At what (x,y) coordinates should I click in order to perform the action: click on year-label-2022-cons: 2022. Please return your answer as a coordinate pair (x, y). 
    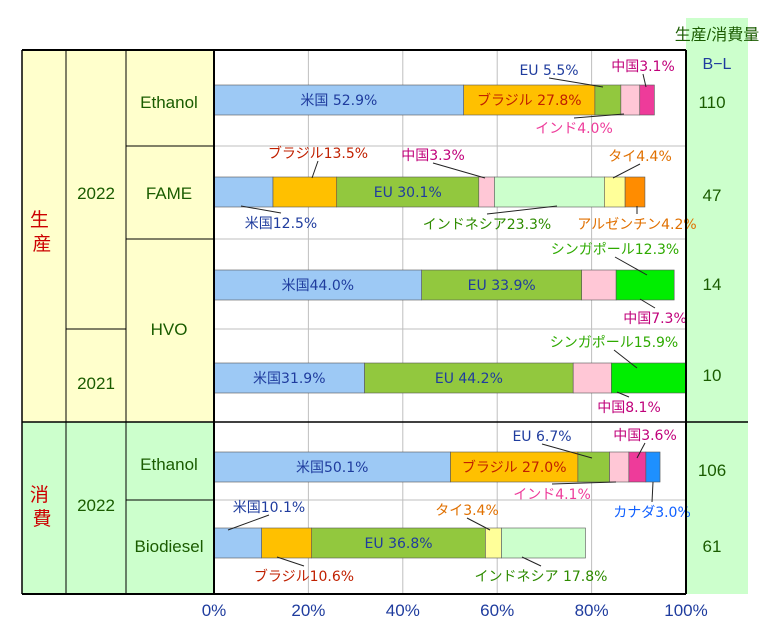
    Looking at the image, I should click on (96, 505).